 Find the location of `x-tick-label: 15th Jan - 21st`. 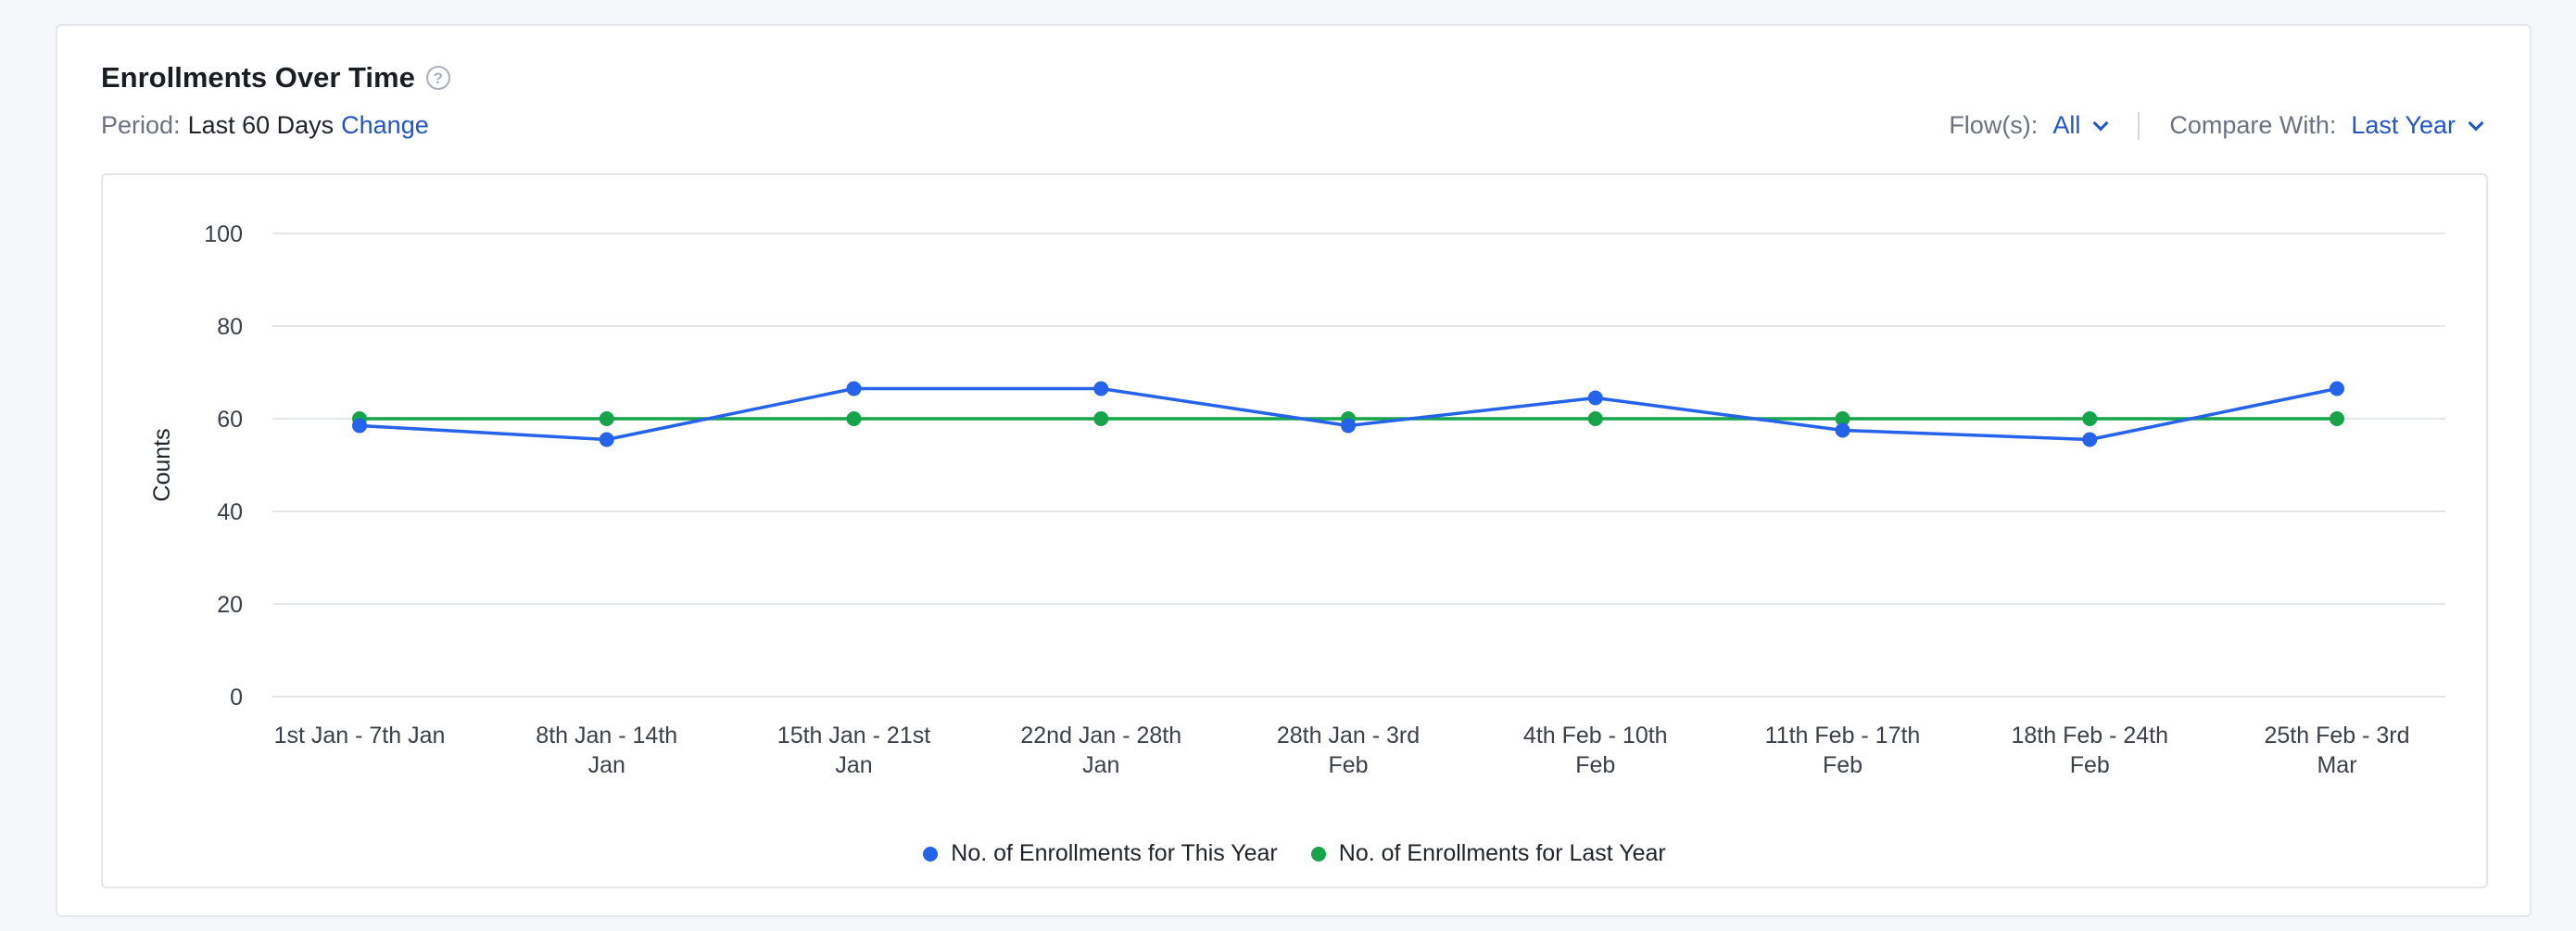

x-tick-label: 15th Jan - 21st is located at coordinates (854, 736).